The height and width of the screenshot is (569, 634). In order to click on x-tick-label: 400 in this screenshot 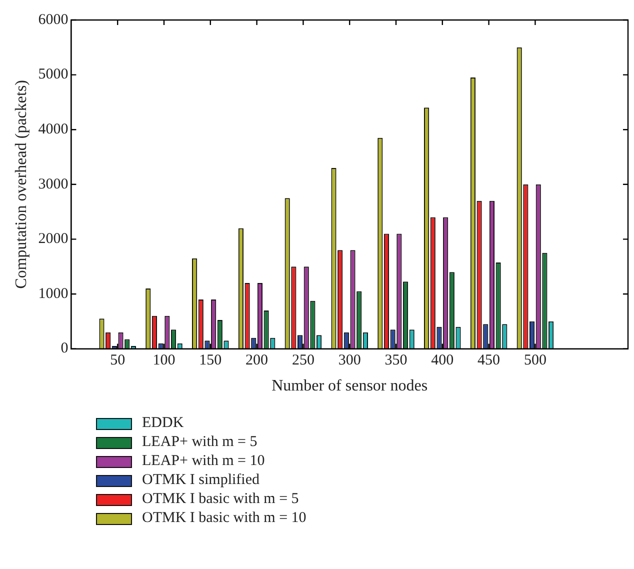, I will do `click(442, 360)`.